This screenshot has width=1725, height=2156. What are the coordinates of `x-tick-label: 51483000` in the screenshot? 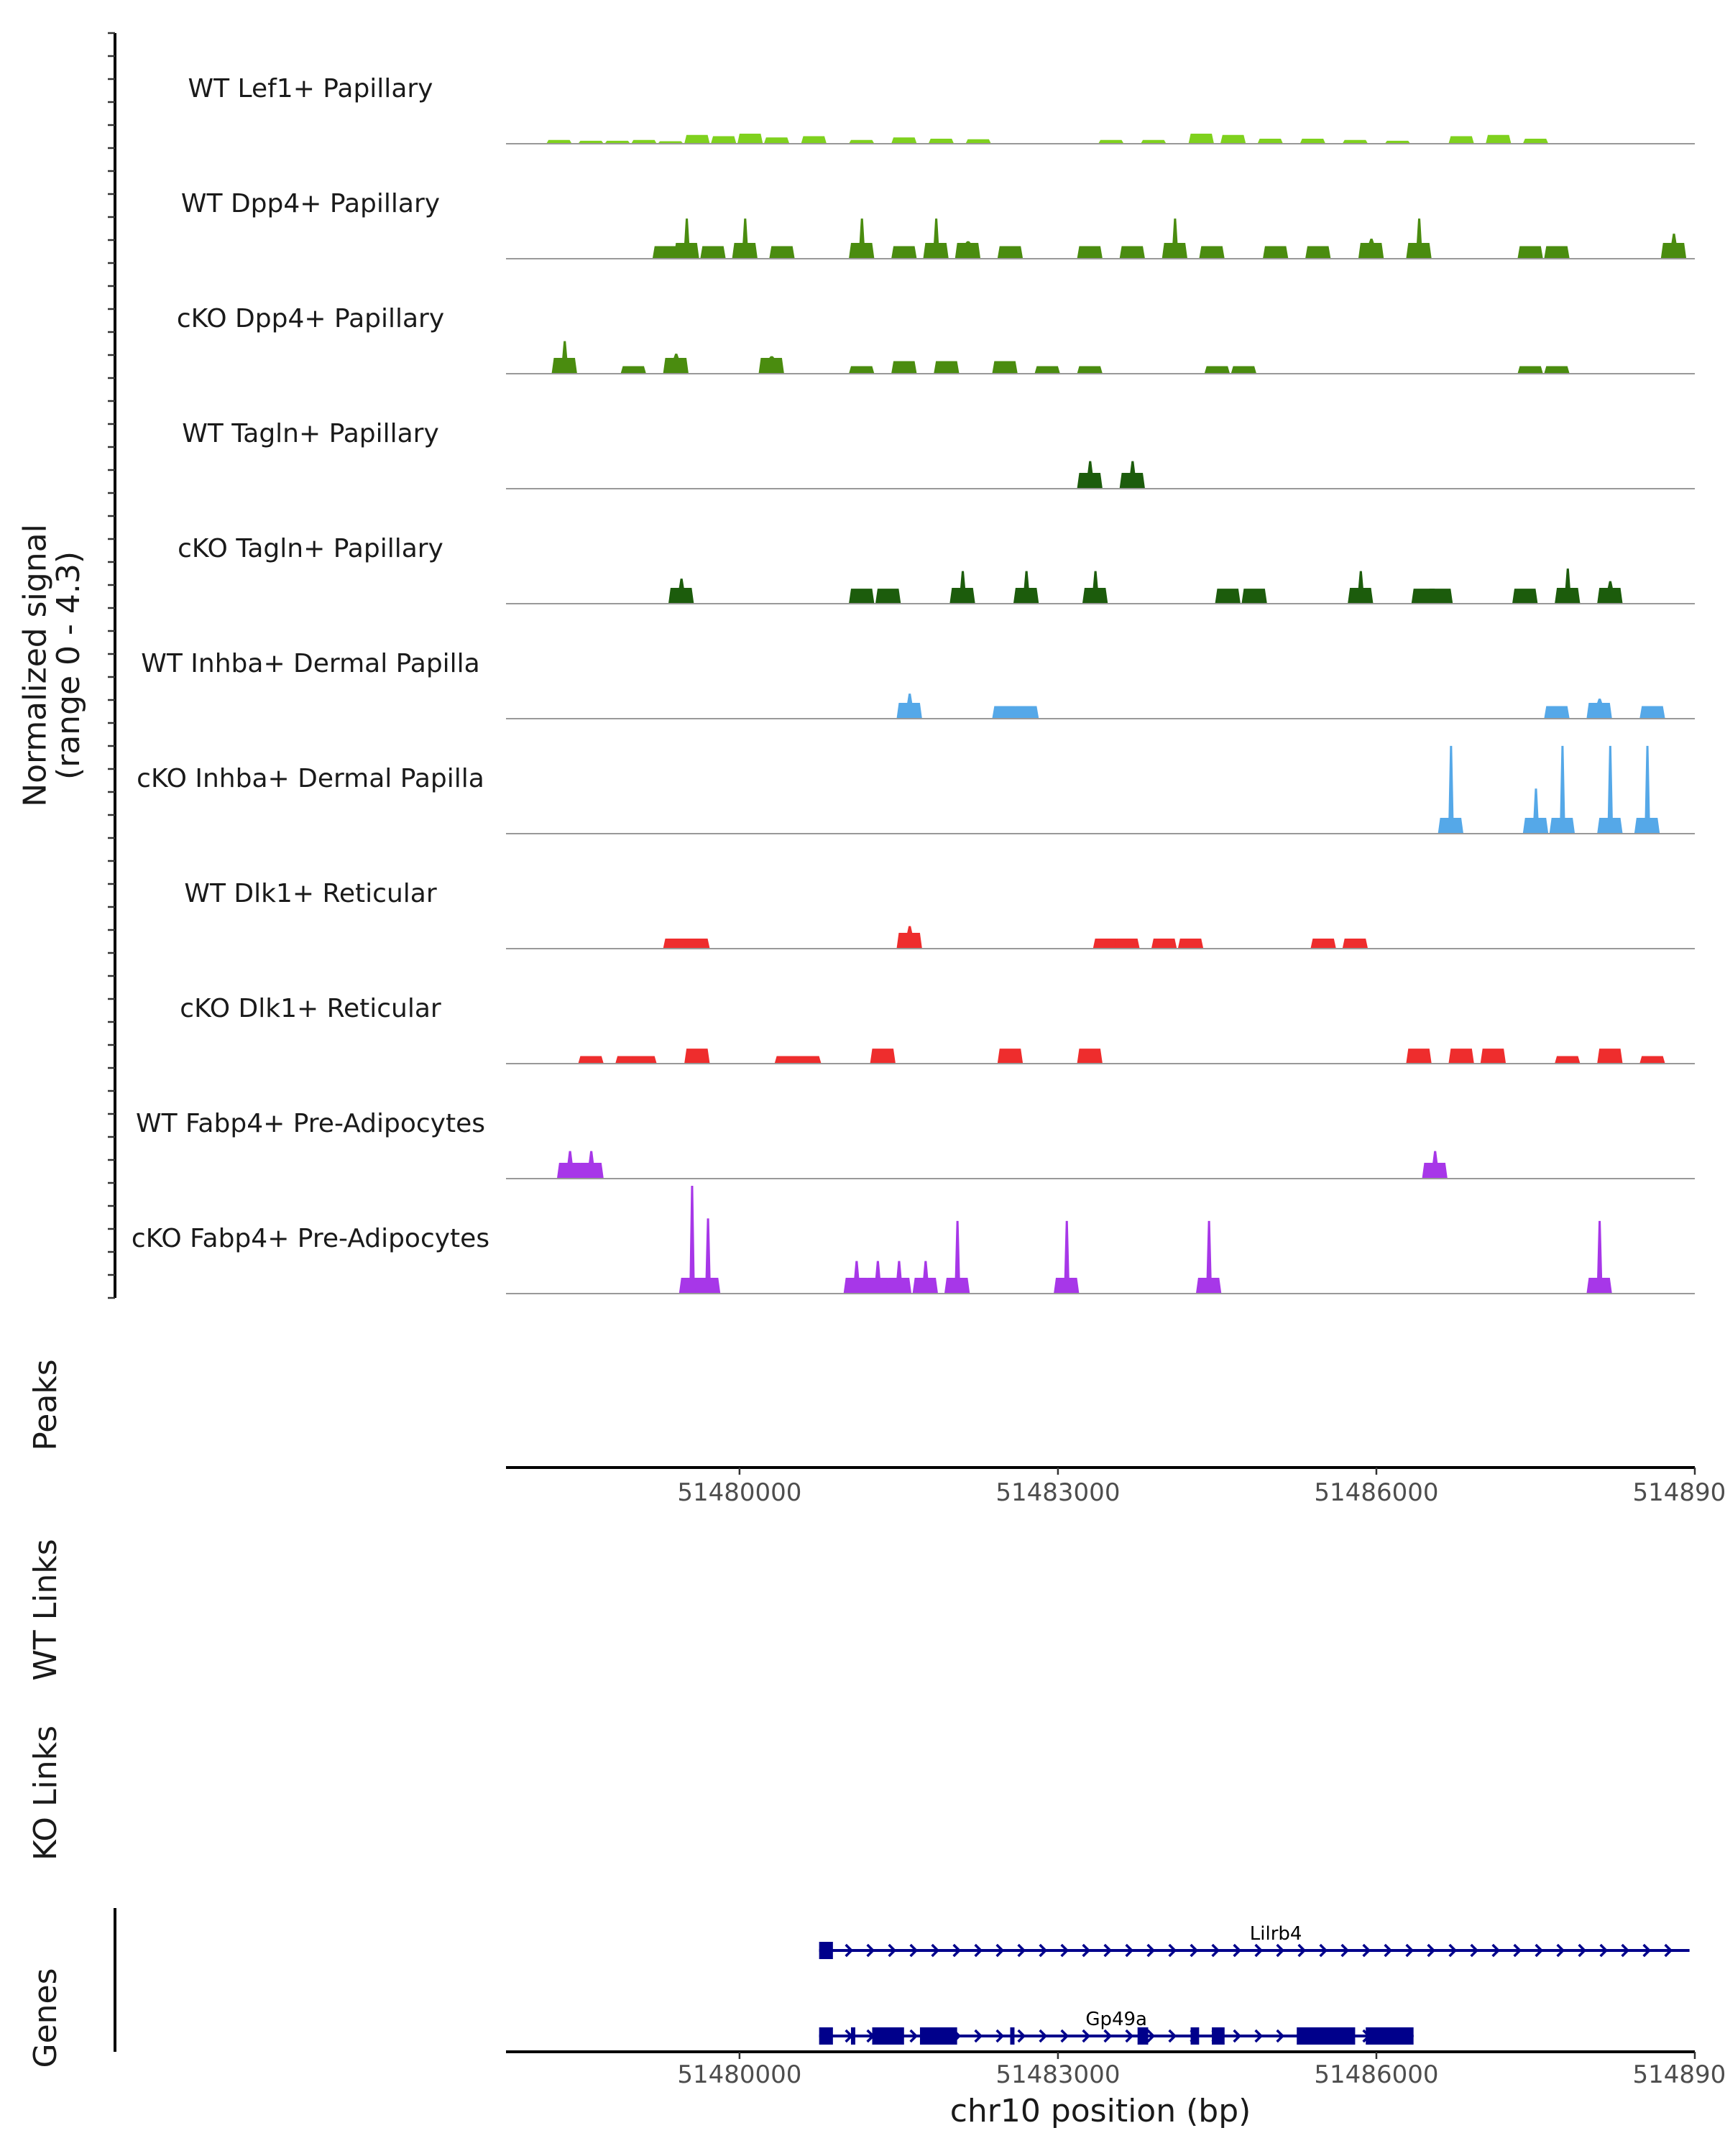 It's located at (1057, 1492).